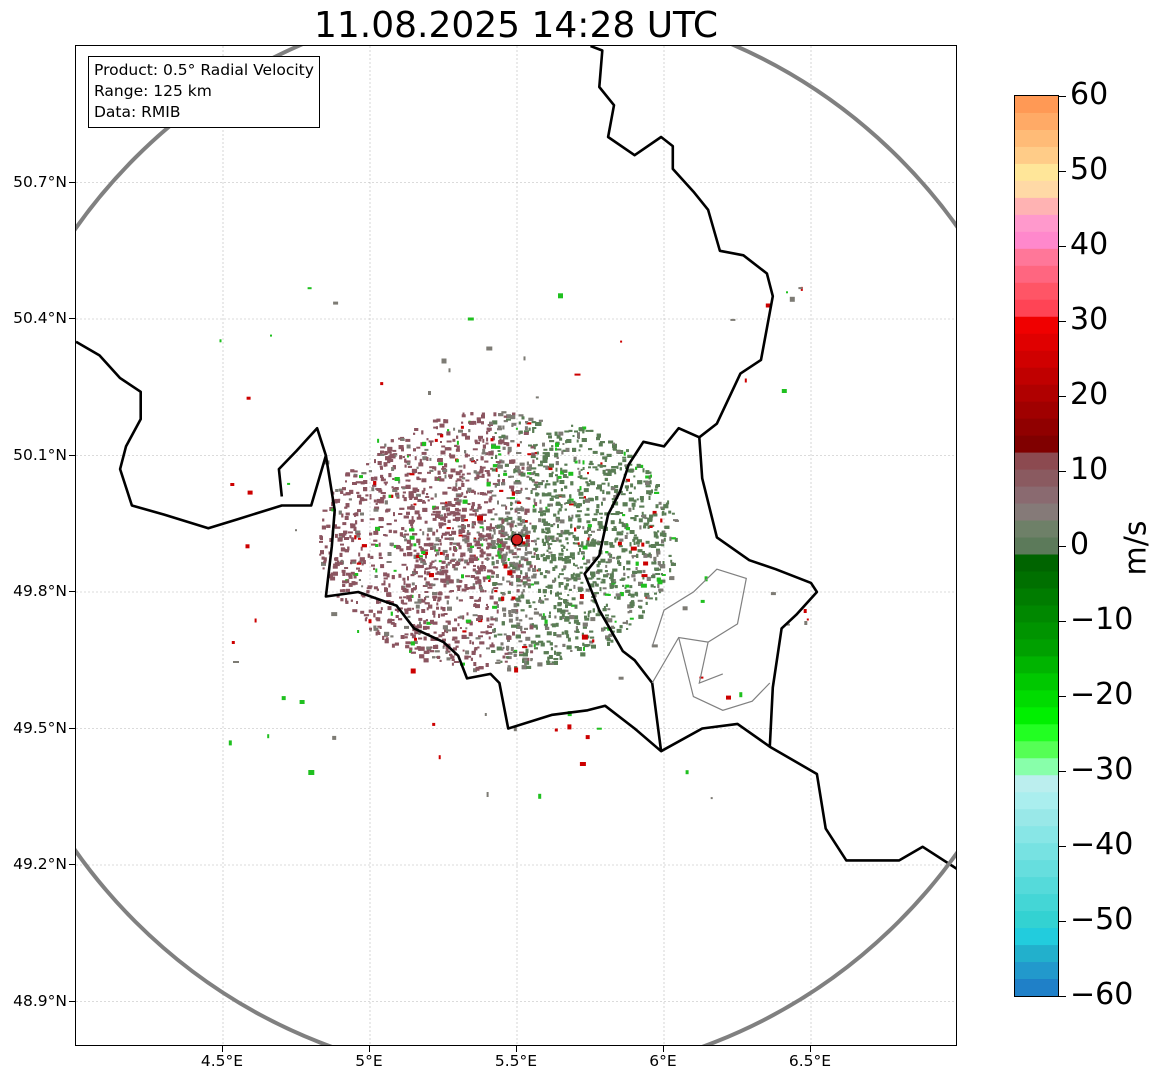 This screenshot has height=1081, width=1171. What do you see at coordinates (369, 1061) in the screenshot?
I see `lon-tick-label: 5°E` at bounding box center [369, 1061].